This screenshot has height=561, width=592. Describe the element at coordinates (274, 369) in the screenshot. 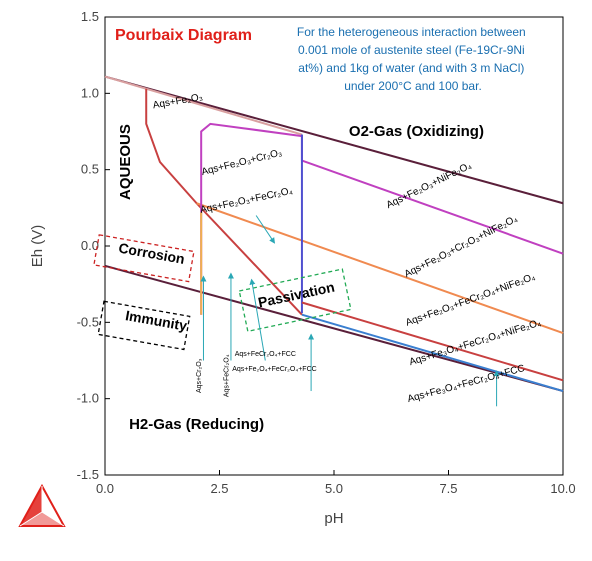

I see `phase-label: Aqs+Fe₂O₄+FeCr₂O₄+FCC` at that location.